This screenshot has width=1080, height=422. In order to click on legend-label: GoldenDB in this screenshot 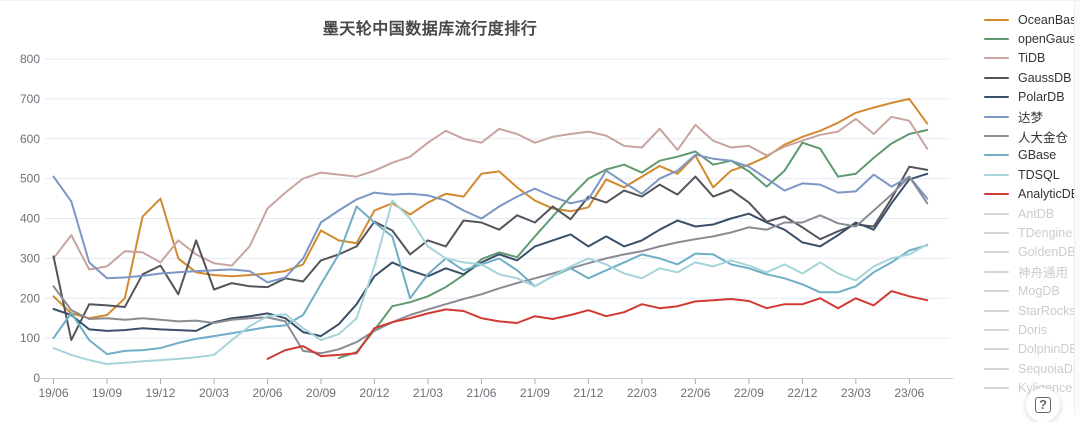, I will do `click(1047, 252)`.